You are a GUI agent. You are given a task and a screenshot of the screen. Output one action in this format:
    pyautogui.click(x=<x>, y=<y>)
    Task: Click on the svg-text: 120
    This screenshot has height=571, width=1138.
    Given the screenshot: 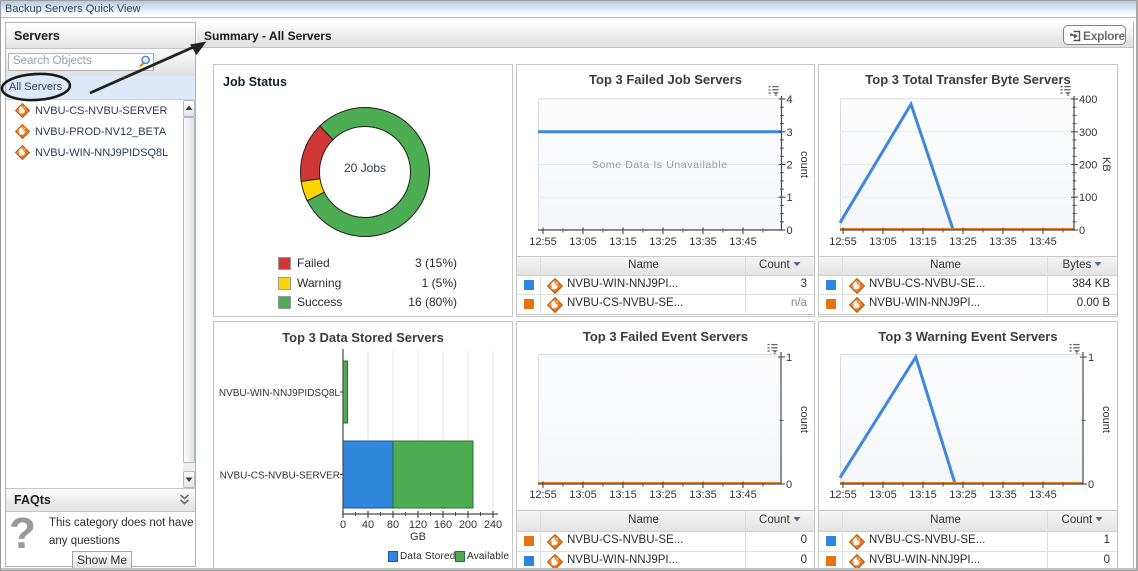 What is the action you would take?
    pyautogui.click(x=418, y=525)
    